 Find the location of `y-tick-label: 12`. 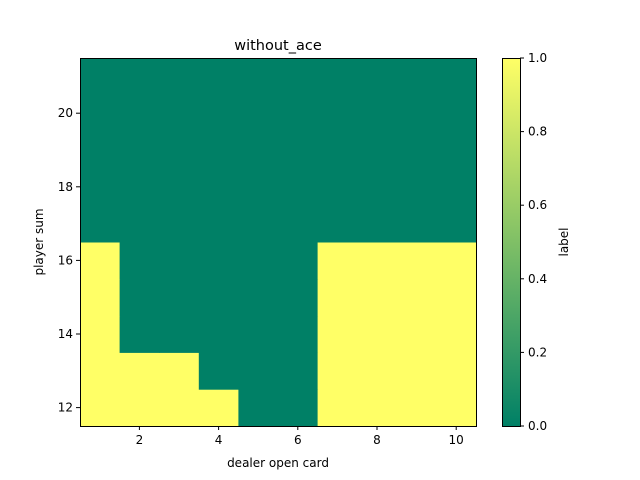

y-tick-label: 12 is located at coordinates (65, 408).